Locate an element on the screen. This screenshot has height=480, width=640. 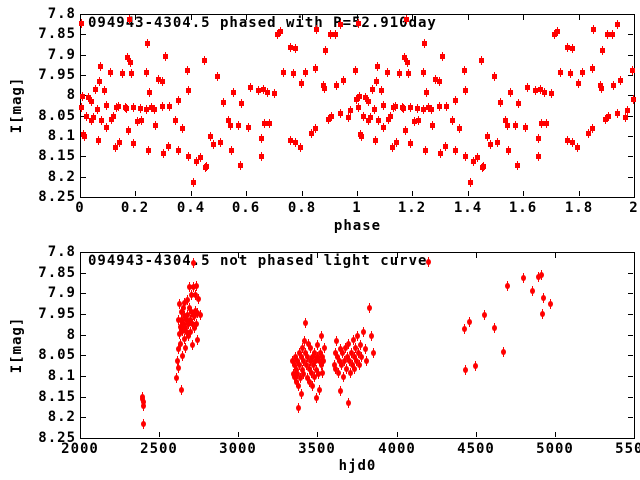
y-tick-label: 8.2 is located at coordinates (61, 417).